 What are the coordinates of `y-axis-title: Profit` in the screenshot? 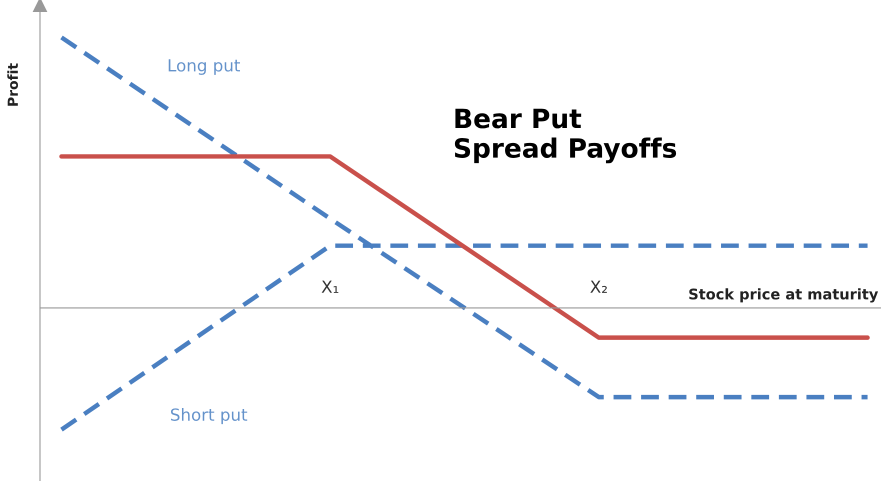 It's located at (12, 84).